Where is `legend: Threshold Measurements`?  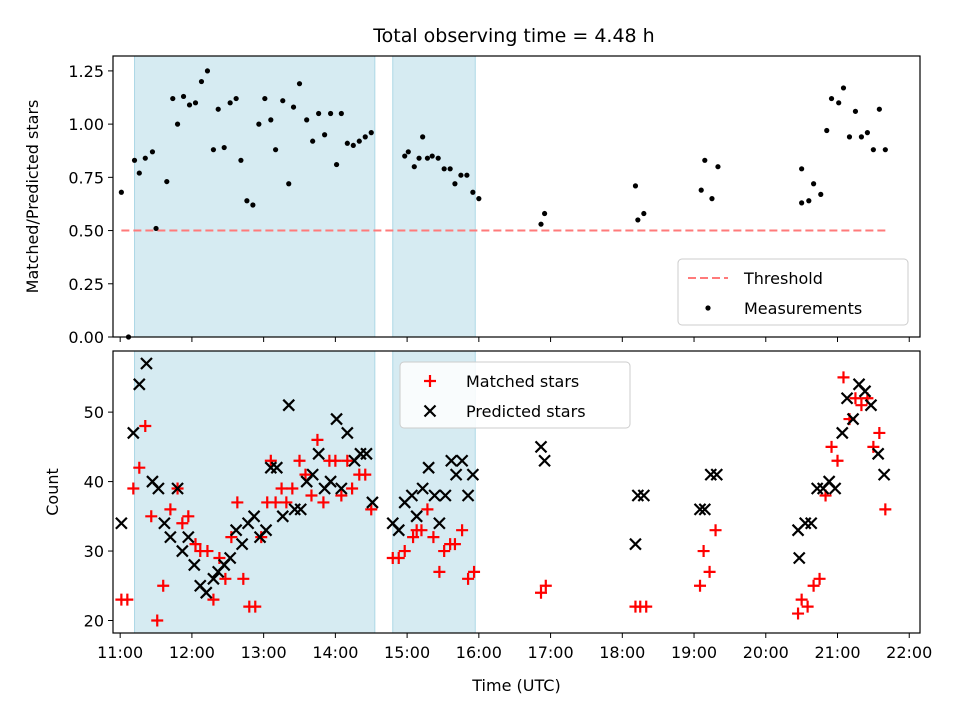
legend: Threshold Measurements is located at coordinates (793, 292).